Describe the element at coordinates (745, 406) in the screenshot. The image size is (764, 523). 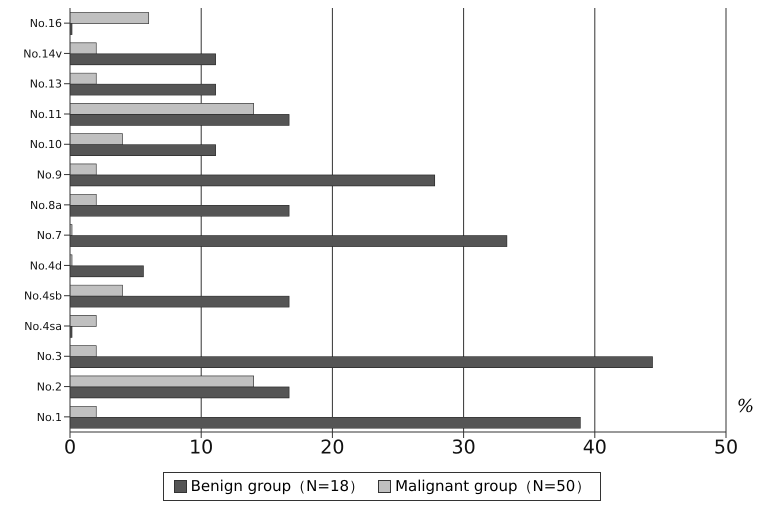
I see `x-axis-title: %` at that location.